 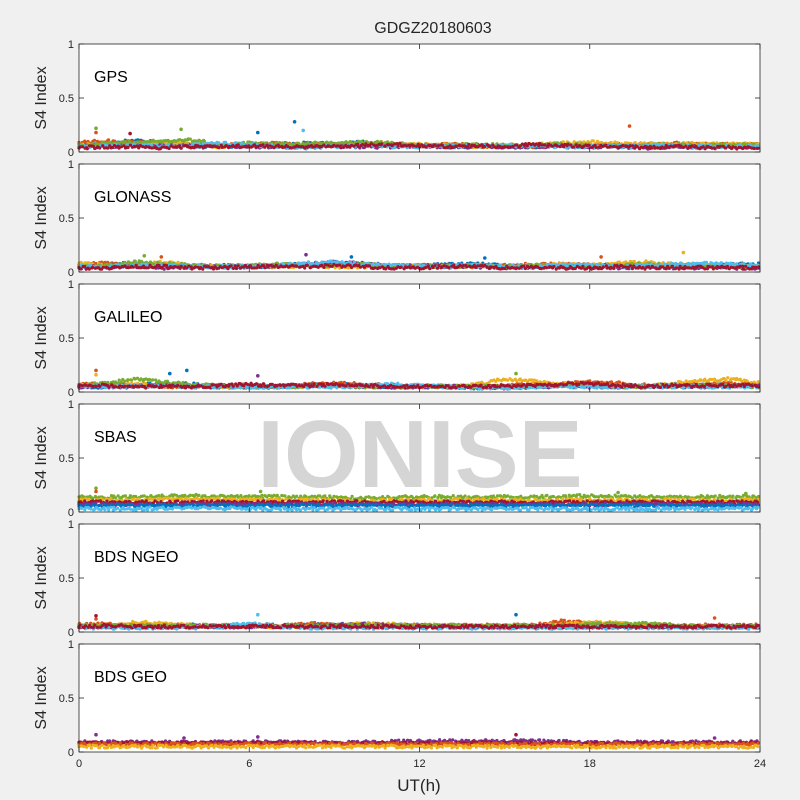 What do you see at coordinates (111, 77) in the screenshot?
I see `panel-label: GPS` at bounding box center [111, 77].